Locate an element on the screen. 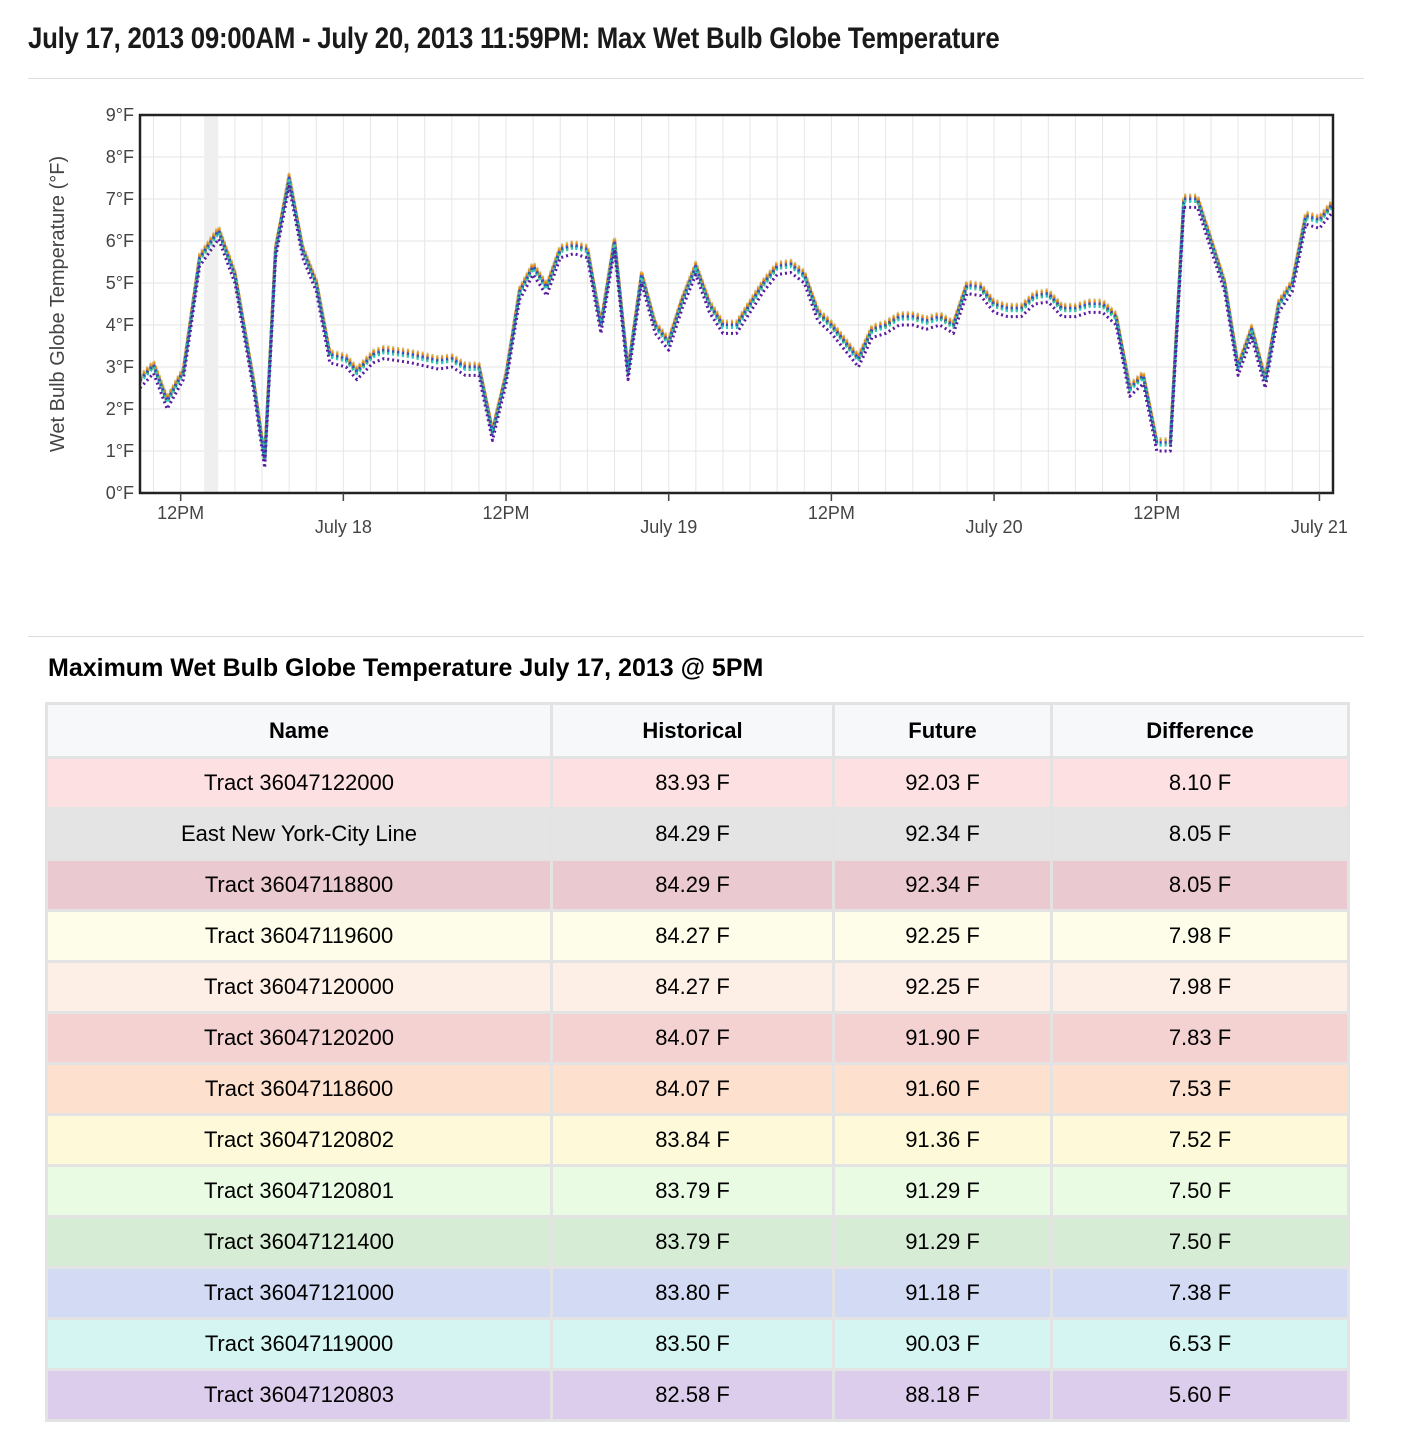 The image size is (1416, 1446). cell-difference: 6.53 F is located at coordinates (1200, 1344).